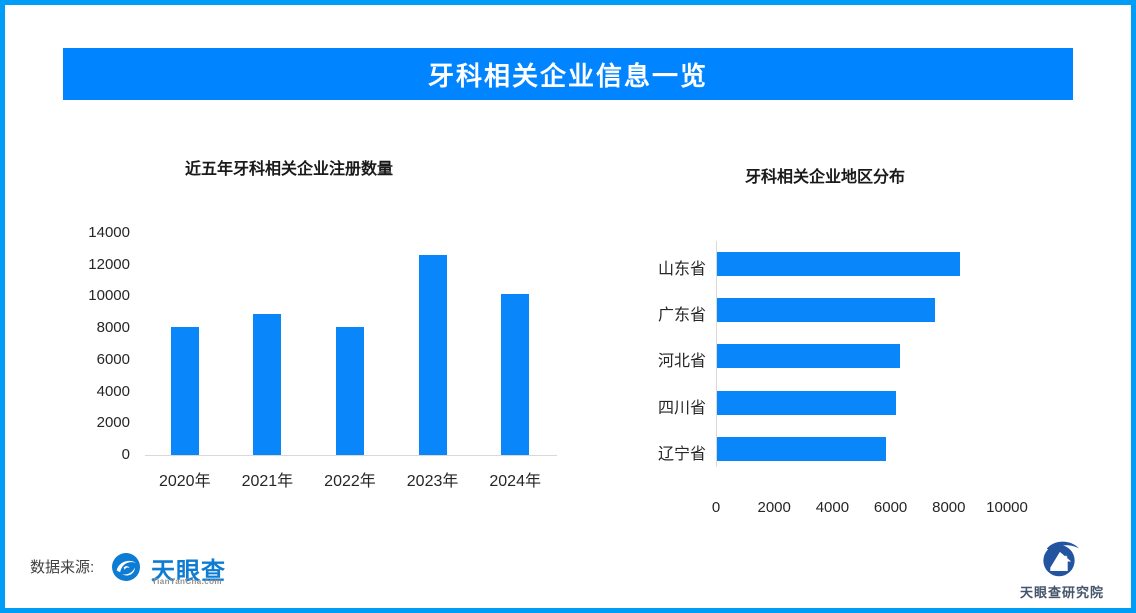 The height and width of the screenshot is (613, 1136). What do you see at coordinates (109, 264) in the screenshot?
I see `y-axis-tick-label: 12000` at bounding box center [109, 264].